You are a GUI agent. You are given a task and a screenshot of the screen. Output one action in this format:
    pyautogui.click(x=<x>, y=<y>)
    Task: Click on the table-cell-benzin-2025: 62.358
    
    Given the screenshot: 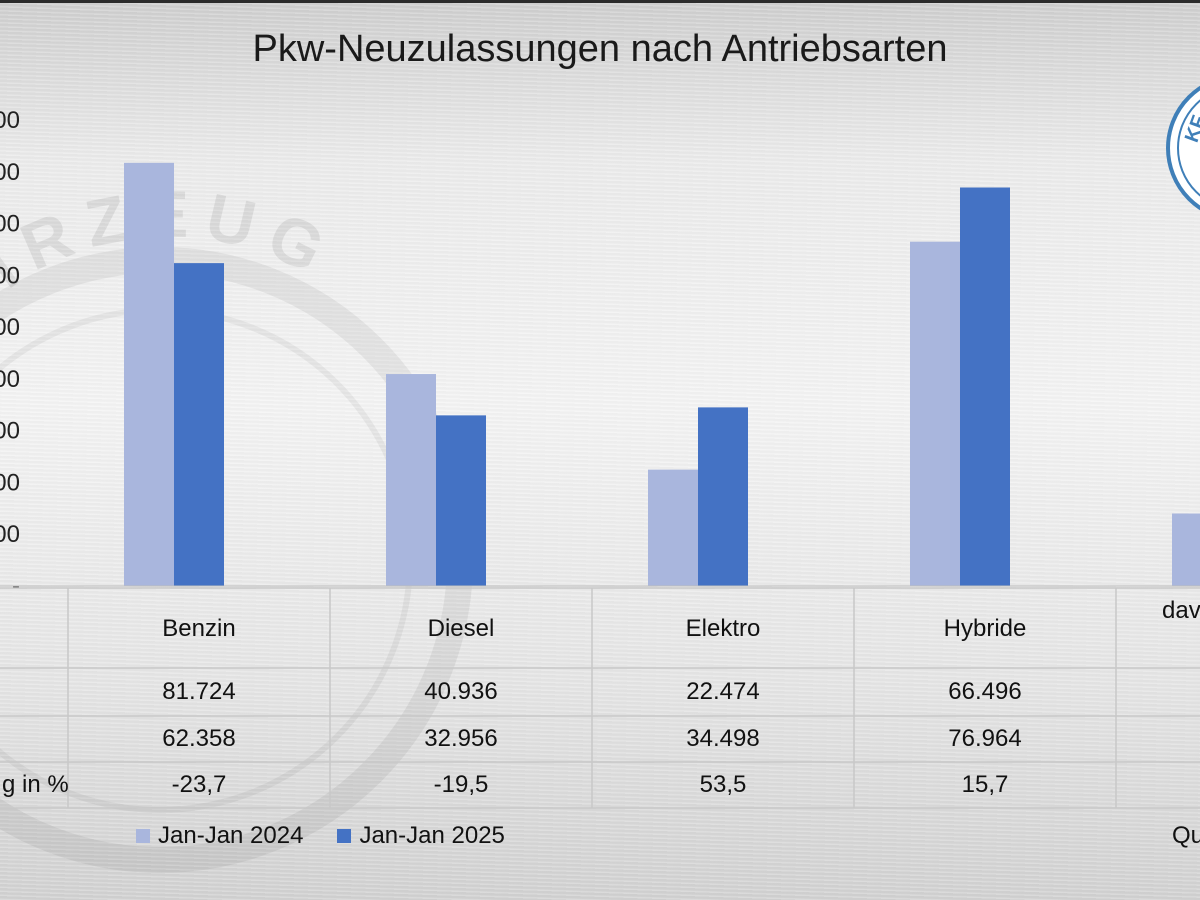 What is the action you would take?
    pyautogui.click(x=198, y=738)
    